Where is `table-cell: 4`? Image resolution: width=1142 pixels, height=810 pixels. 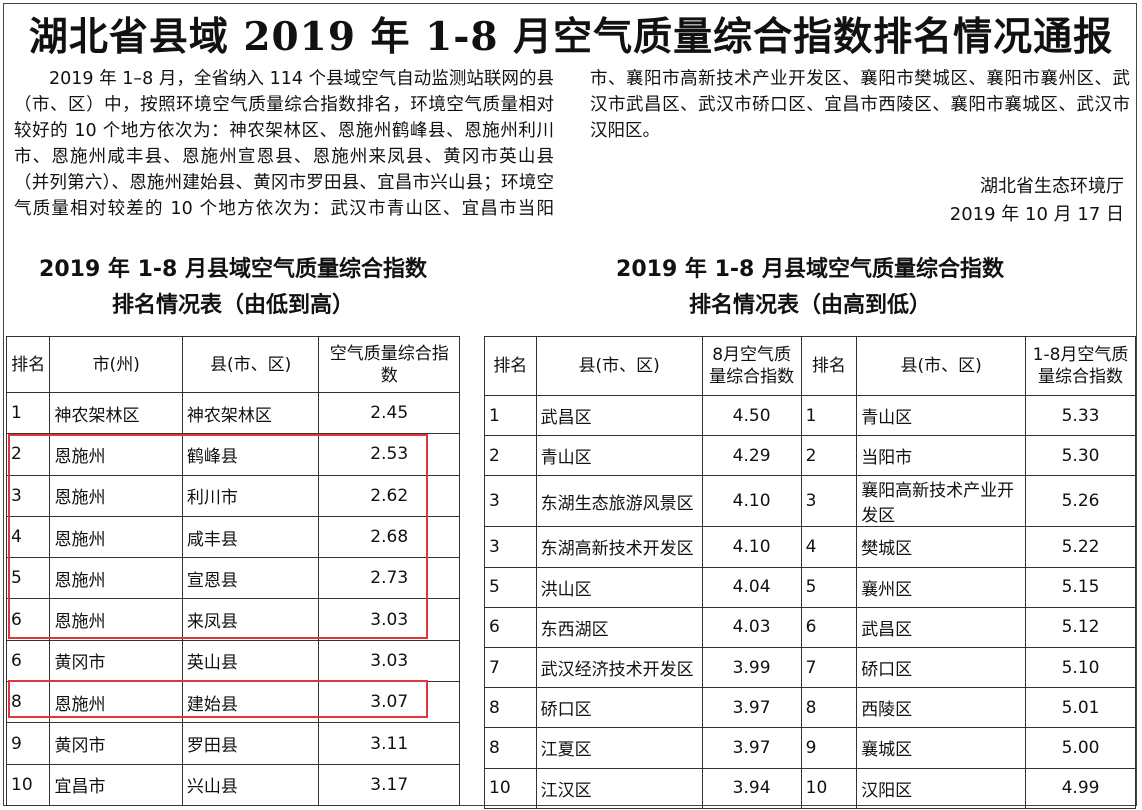 table-cell: 4 is located at coordinates (829, 547).